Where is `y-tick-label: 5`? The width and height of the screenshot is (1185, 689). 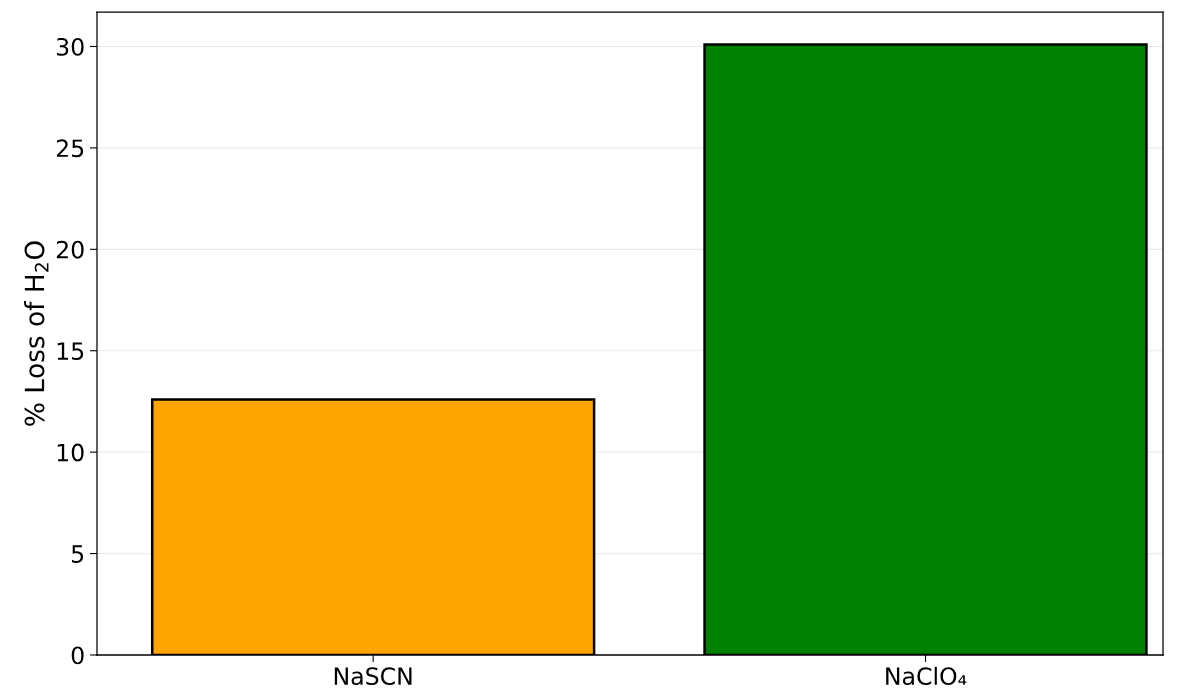 y-tick-label: 5 is located at coordinates (77, 554).